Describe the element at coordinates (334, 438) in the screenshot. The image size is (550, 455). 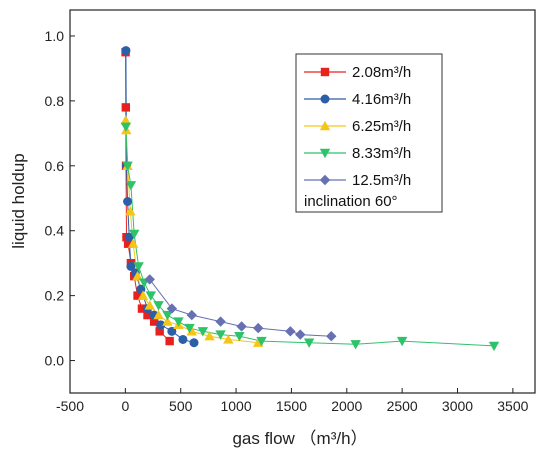
I see `x-axis-title-unit: （m³/h）` at that location.